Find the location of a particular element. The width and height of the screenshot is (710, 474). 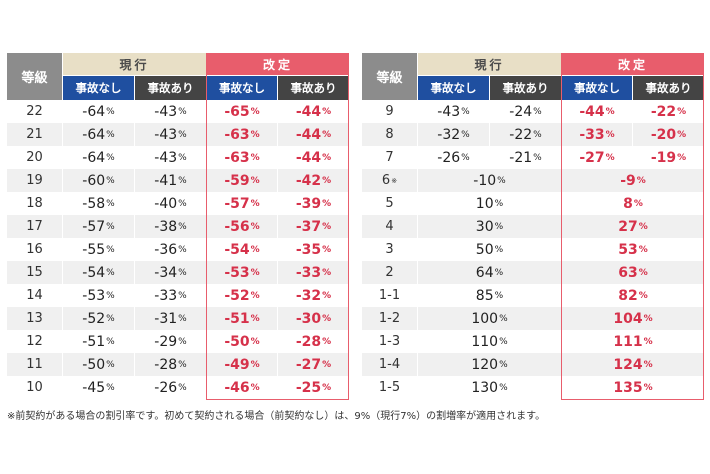

current-rate-value: 10 is located at coordinates (484, 203).